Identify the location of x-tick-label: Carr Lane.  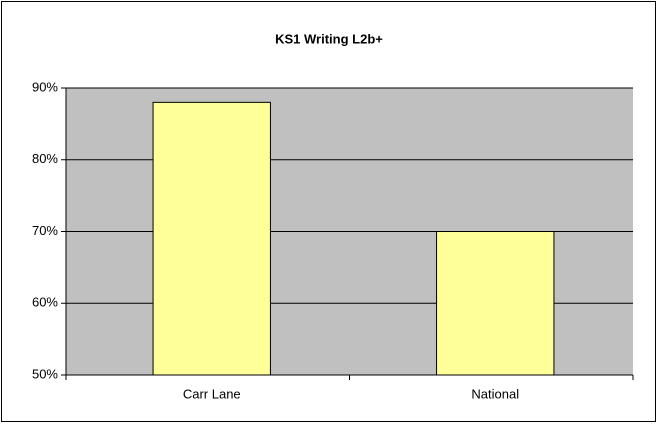
(212, 393).